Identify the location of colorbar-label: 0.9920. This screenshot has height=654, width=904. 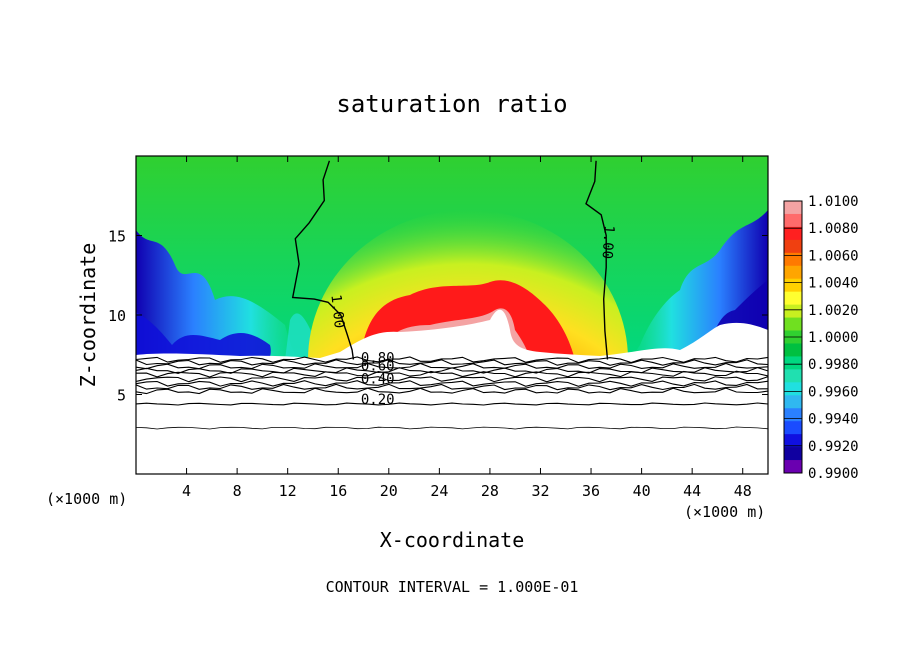
(833, 447).